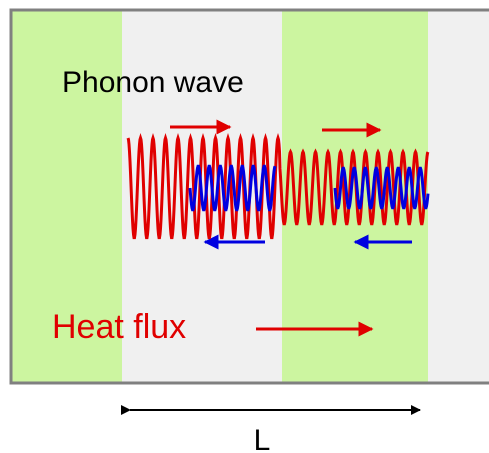 The height and width of the screenshot is (453, 489). I want to click on length-label: L, so click(262, 438).